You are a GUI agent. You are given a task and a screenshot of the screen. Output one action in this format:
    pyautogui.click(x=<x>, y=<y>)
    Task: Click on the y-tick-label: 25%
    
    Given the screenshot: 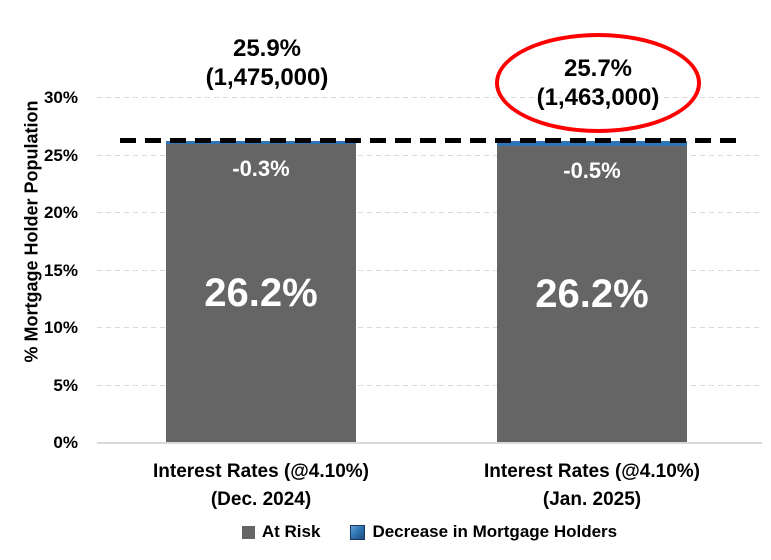 What is the action you would take?
    pyautogui.click(x=60, y=155)
    